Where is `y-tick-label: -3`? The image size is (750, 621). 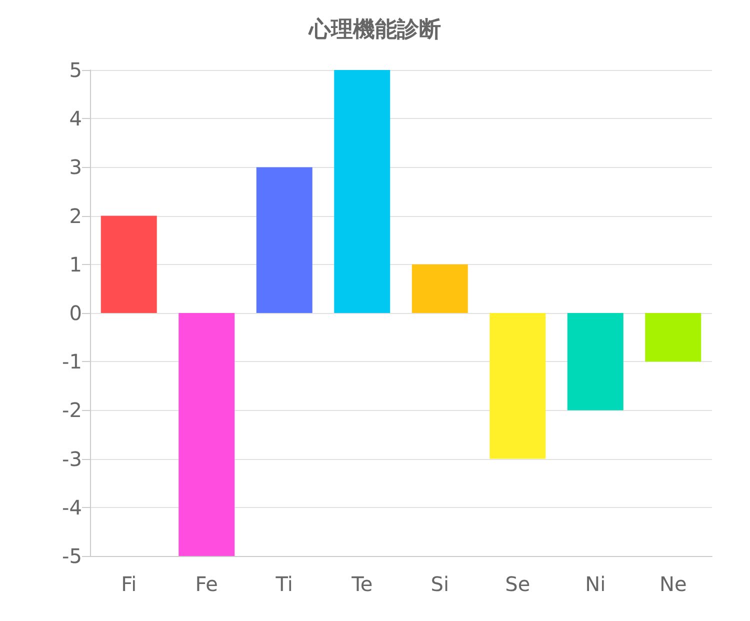
y-tick-label: -3 is located at coordinates (72, 458).